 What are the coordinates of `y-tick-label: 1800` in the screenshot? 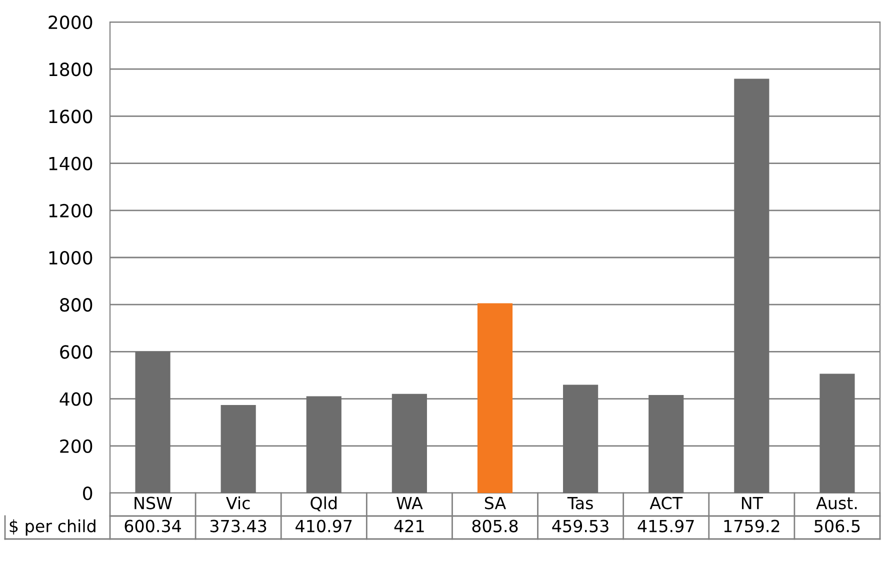 It's located at (70, 69).